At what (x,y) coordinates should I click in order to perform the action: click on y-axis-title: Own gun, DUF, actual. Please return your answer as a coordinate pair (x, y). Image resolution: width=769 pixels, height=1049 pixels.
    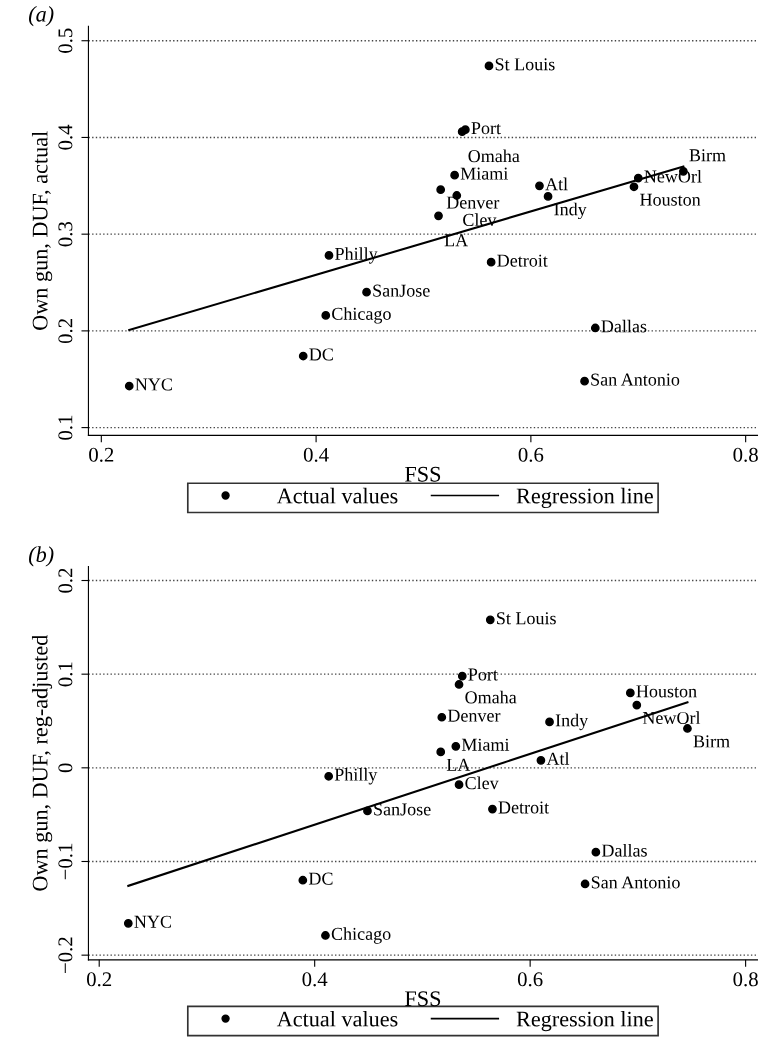
    Looking at the image, I should click on (42, 230).